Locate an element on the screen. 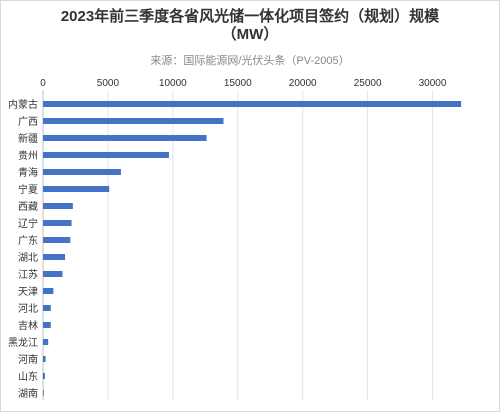 The height and width of the screenshot is (412, 500). x-tick-label: 10000 is located at coordinates (173, 83).